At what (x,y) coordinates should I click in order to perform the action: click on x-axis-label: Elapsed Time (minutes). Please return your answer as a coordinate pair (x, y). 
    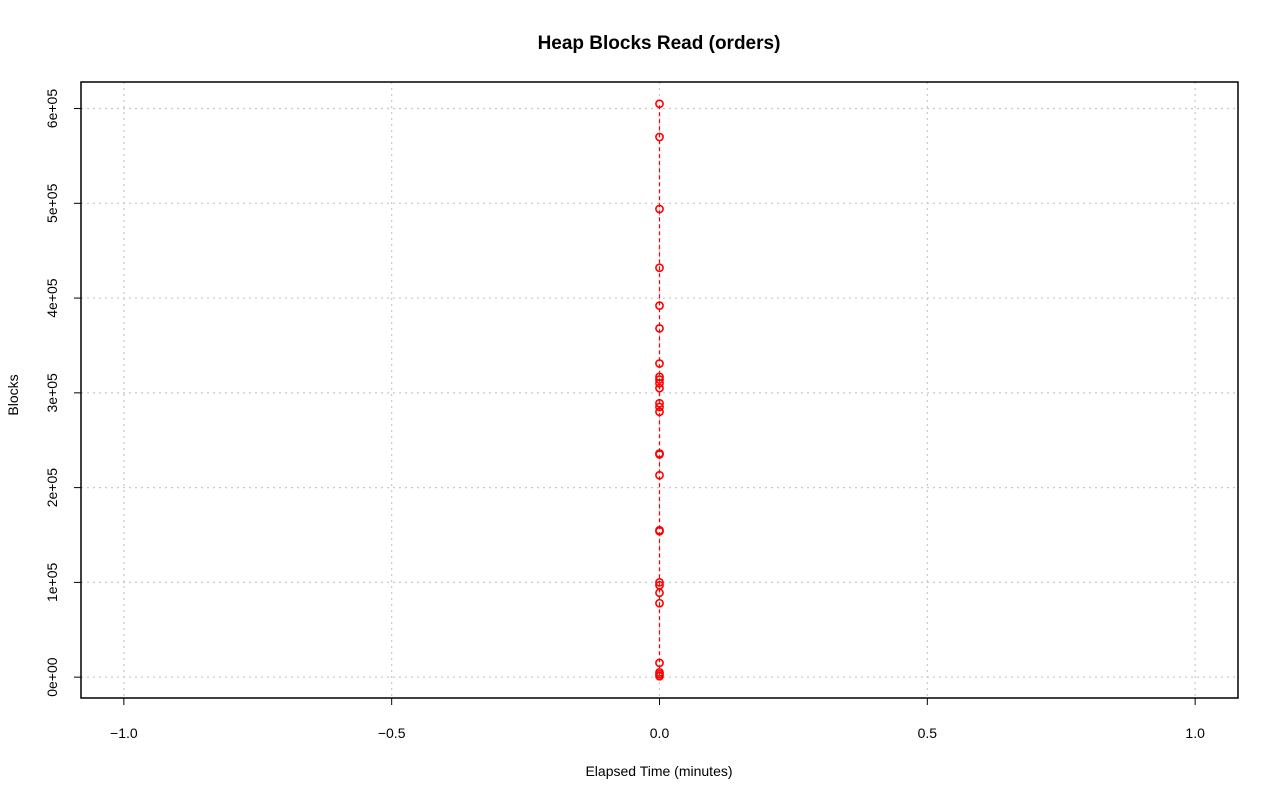
    Looking at the image, I should click on (658, 771).